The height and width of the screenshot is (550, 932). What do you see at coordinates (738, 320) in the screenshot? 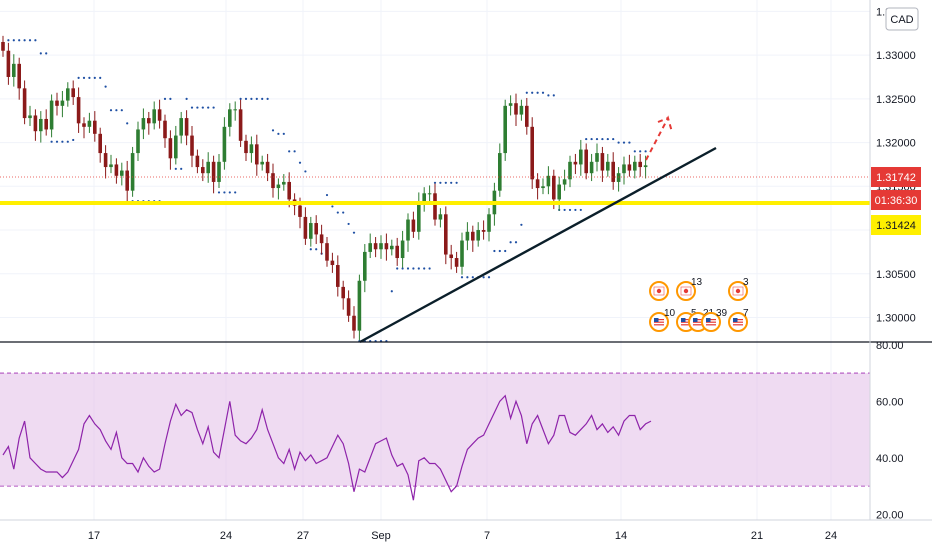
I see `usa-event-icon: 7` at bounding box center [738, 320].